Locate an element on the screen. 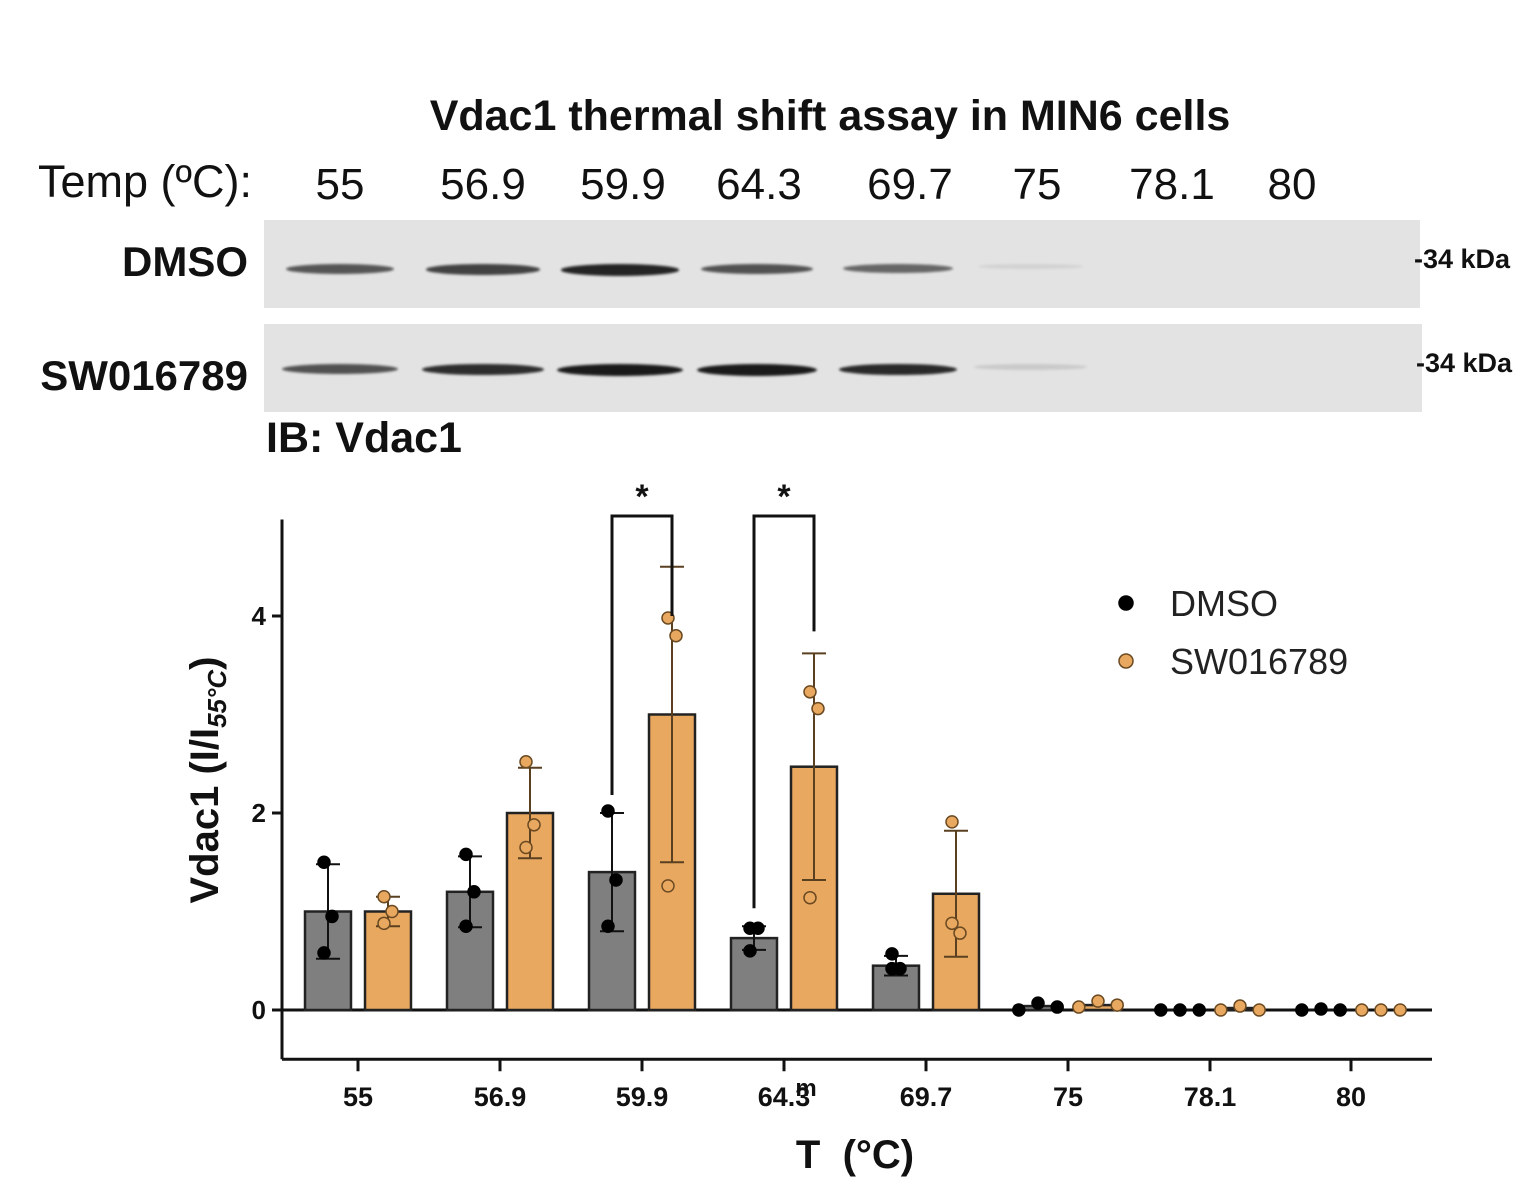 The height and width of the screenshot is (1184, 1524). lane-temp-2: 56.9 is located at coordinates (483, 184).